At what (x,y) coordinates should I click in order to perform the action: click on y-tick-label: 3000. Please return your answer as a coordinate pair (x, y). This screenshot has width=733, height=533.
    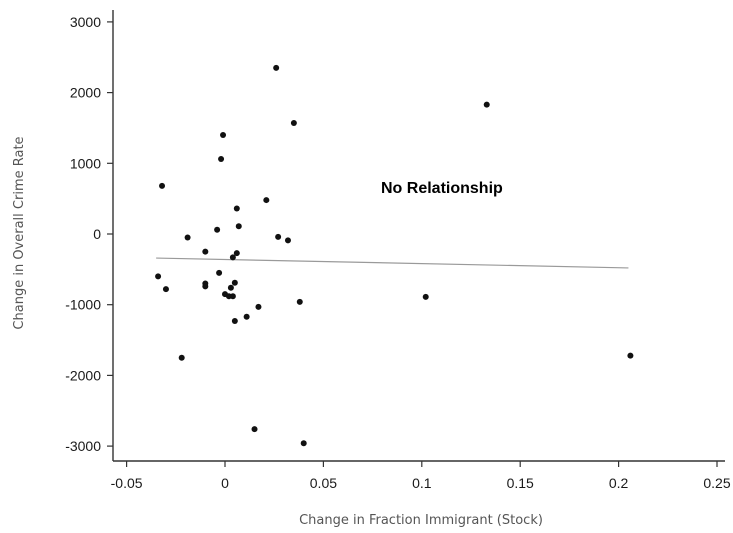
    Looking at the image, I should click on (85, 22).